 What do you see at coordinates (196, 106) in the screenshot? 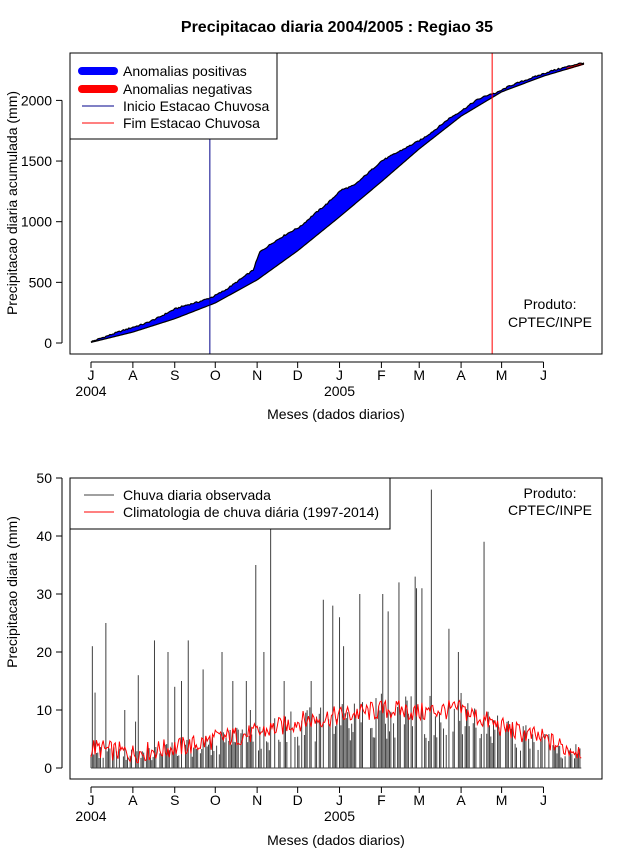
I see `legend-label-season-start: Inicio Estacao Chuvosa` at bounding box center [196, 106].